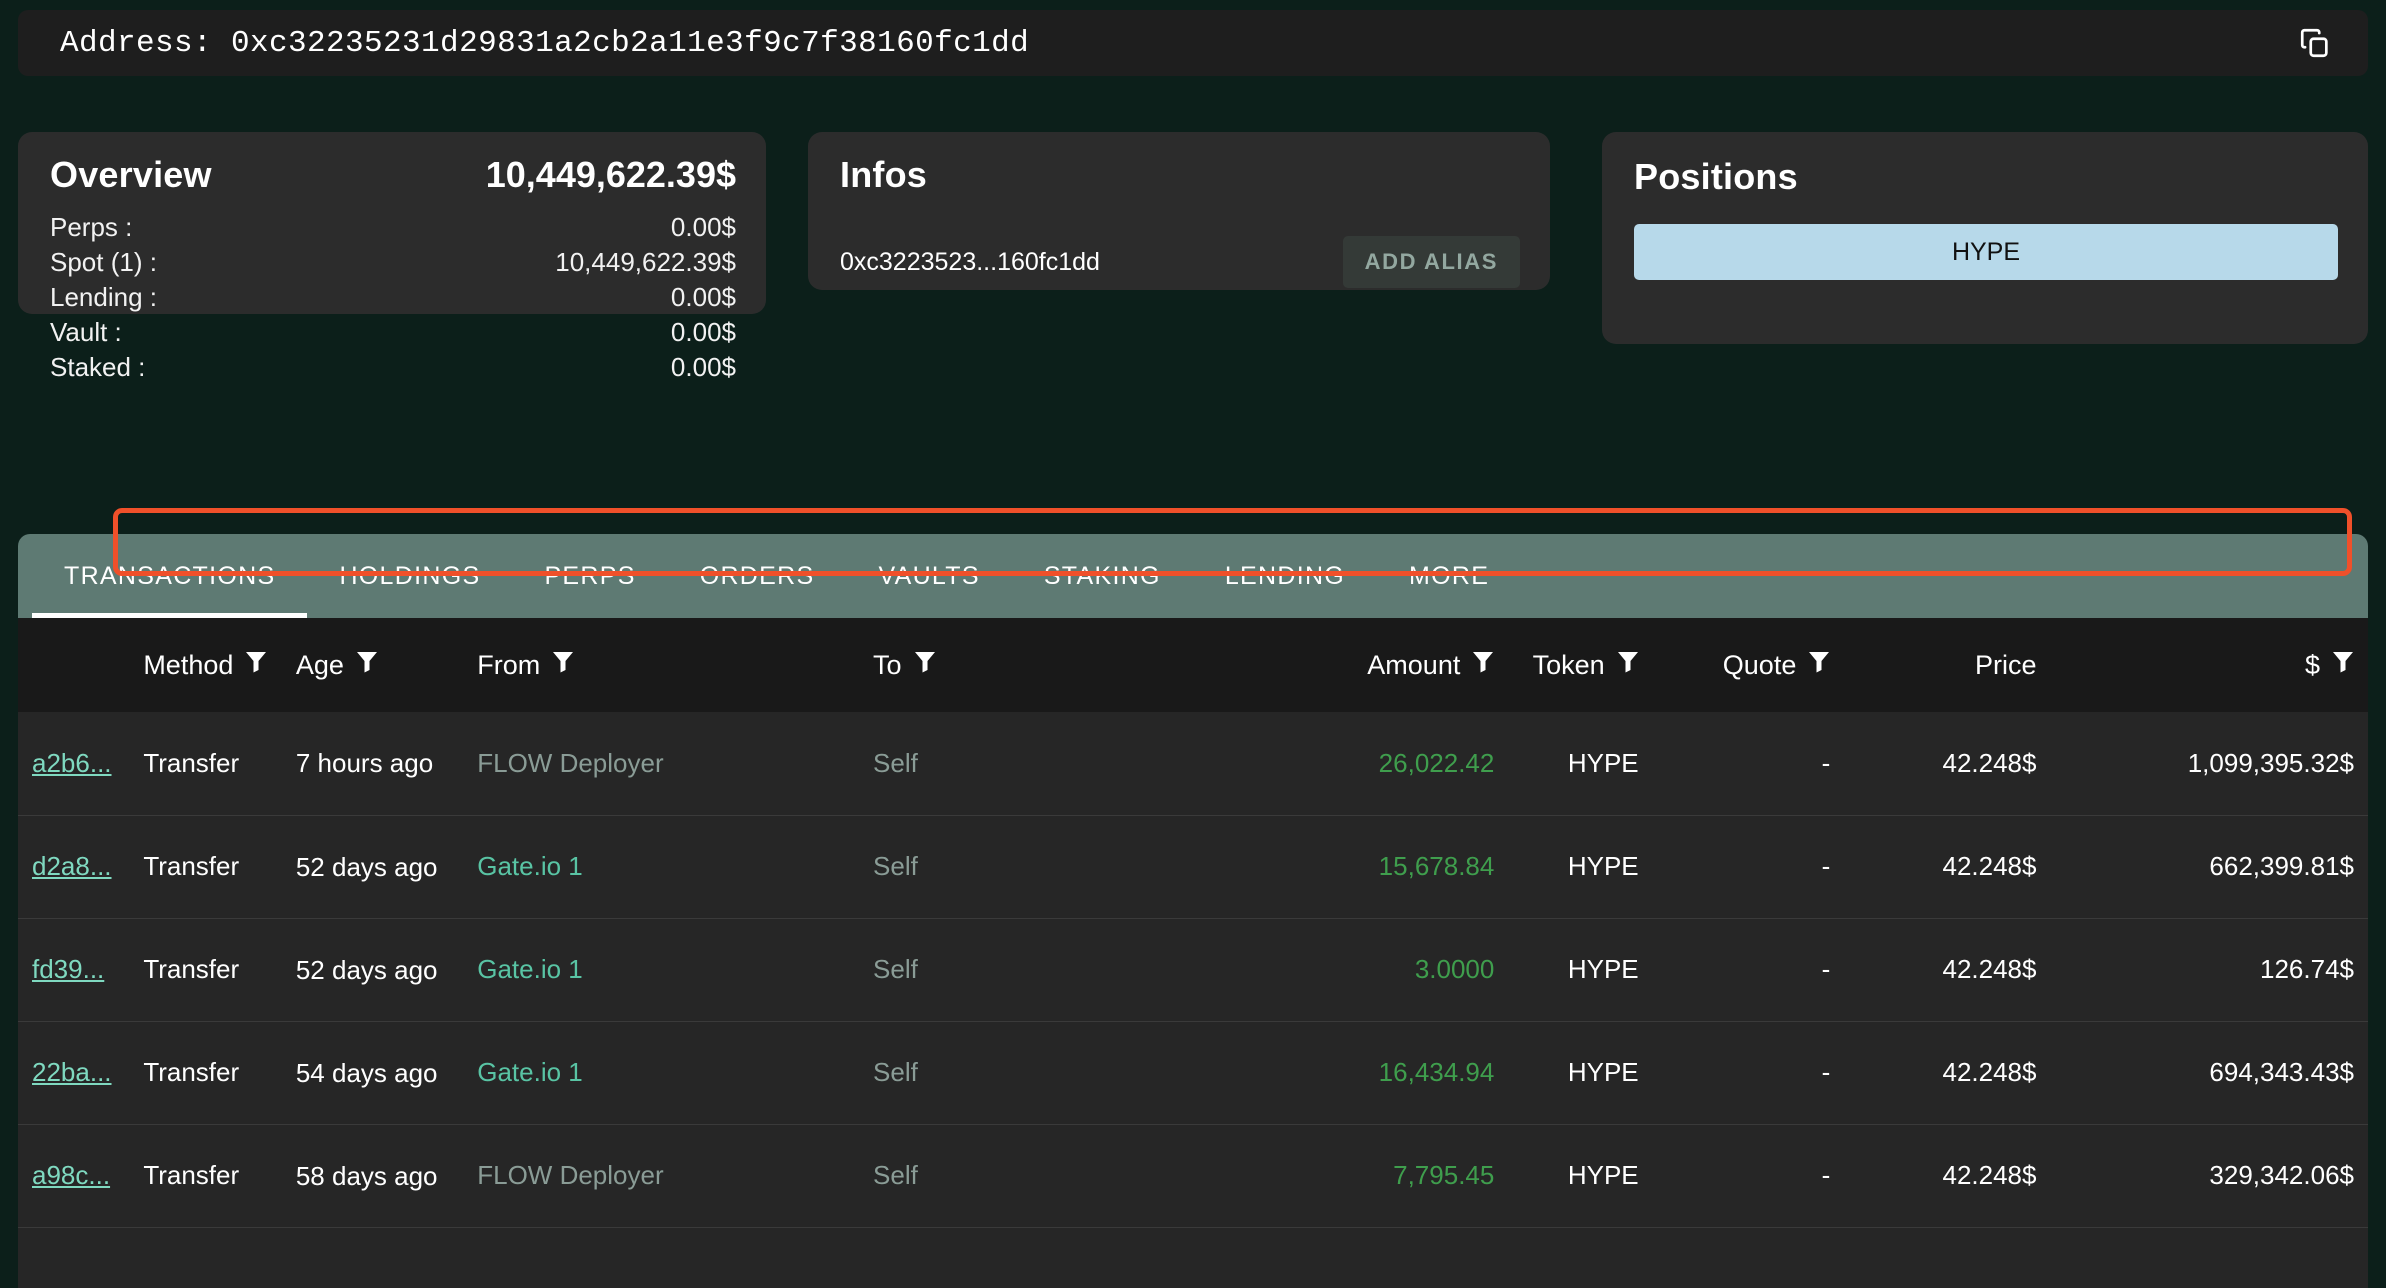 The image size is (2386, 1288). What do you see at coordinates (73, 665) in the screenshot?
I see `column-header-hash` at bounding box center [73, 665].